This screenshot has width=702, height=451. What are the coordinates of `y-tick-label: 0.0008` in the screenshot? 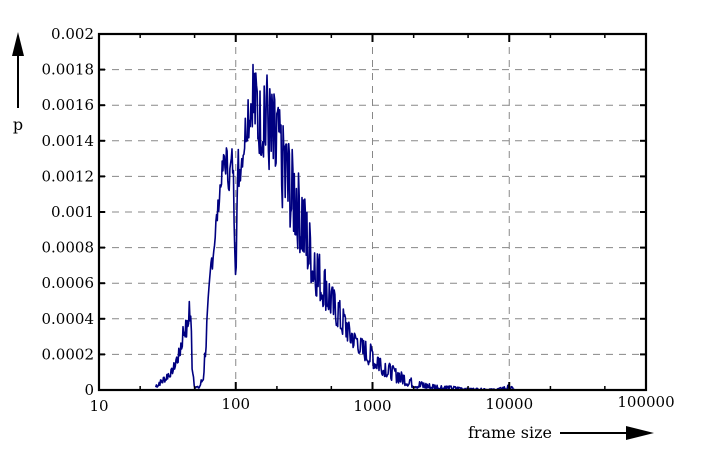 It's located at (68, 248).